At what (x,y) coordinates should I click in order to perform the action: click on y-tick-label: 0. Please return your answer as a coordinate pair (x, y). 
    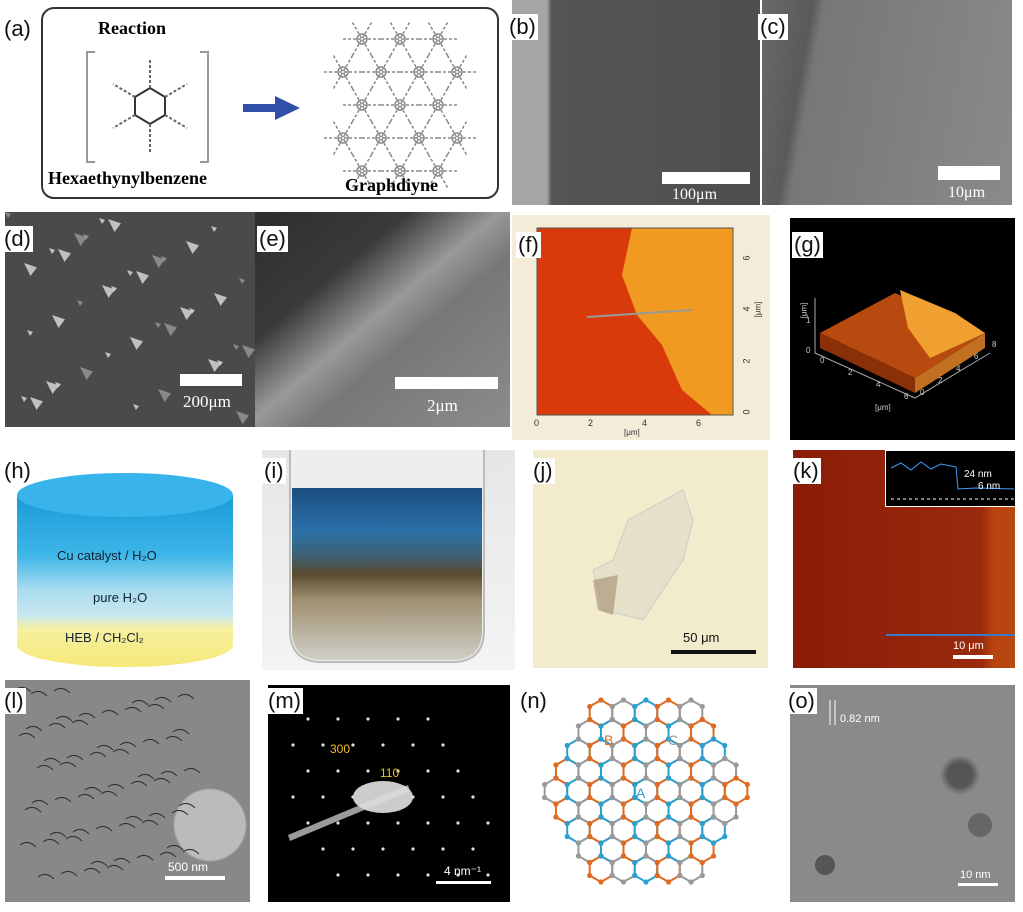
    Looking at the image, I should click on (746, 412).